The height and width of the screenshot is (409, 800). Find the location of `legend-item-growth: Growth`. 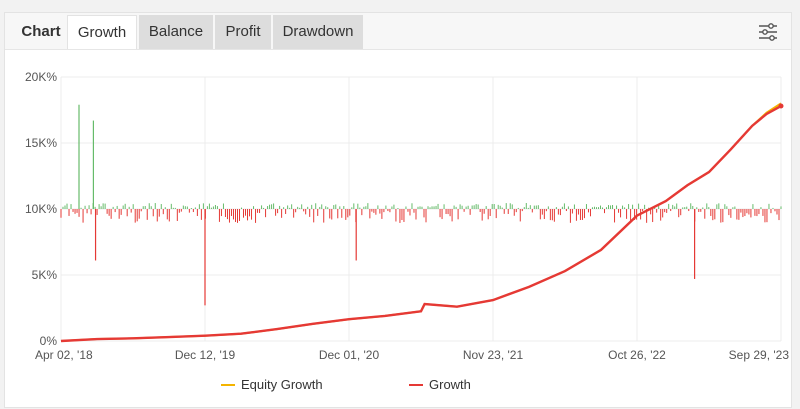

legend-item-growth: Growth is located at coordinates (440, 384).